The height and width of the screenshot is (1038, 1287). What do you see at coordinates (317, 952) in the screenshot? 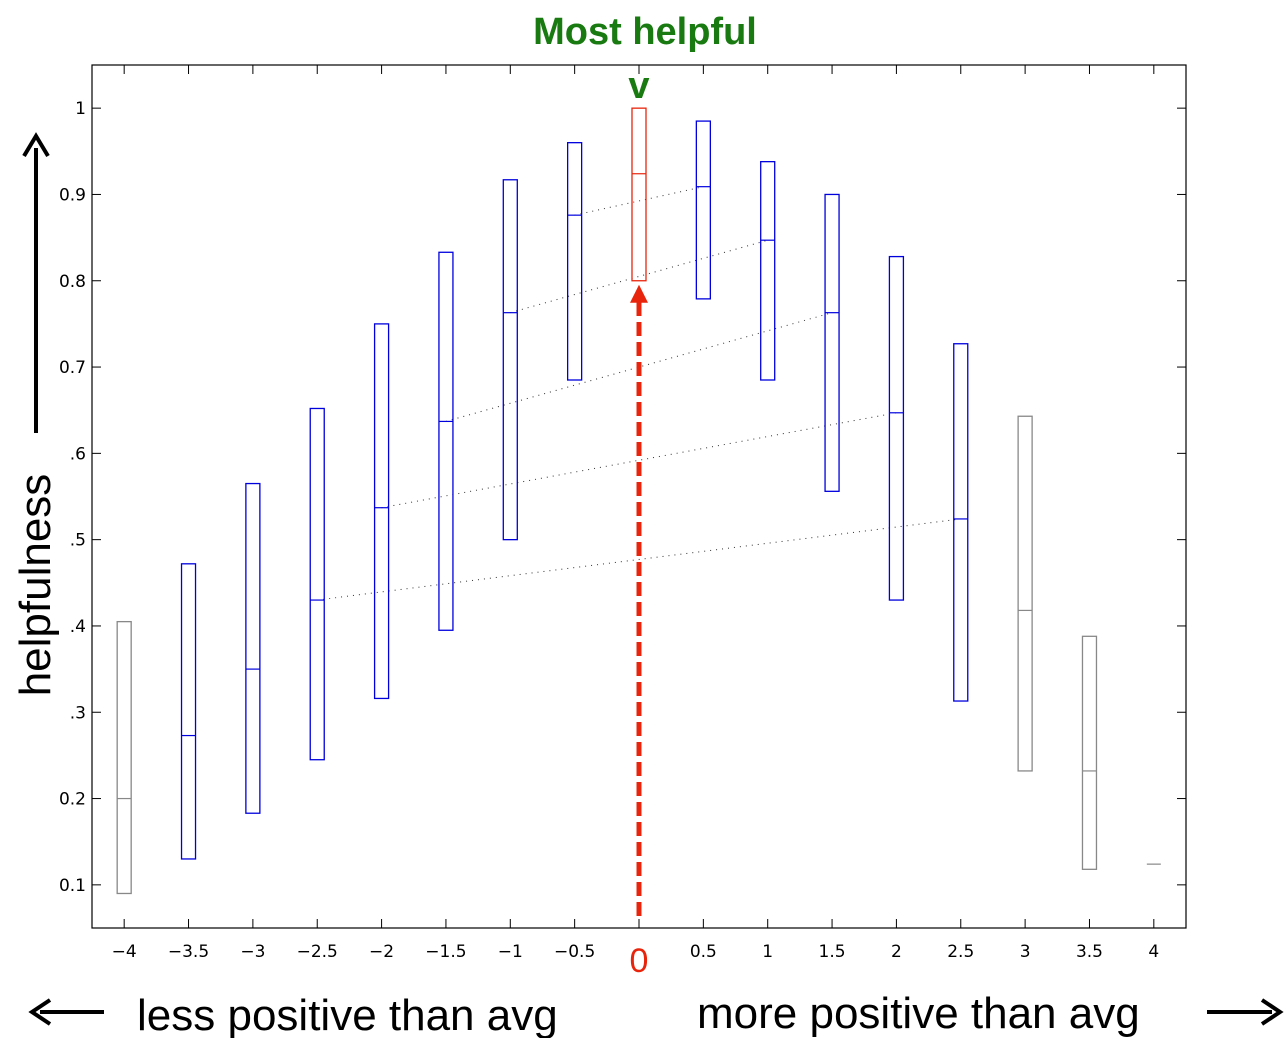
I see `x-tick-label: −2.5` at bounding box center [317, 952].